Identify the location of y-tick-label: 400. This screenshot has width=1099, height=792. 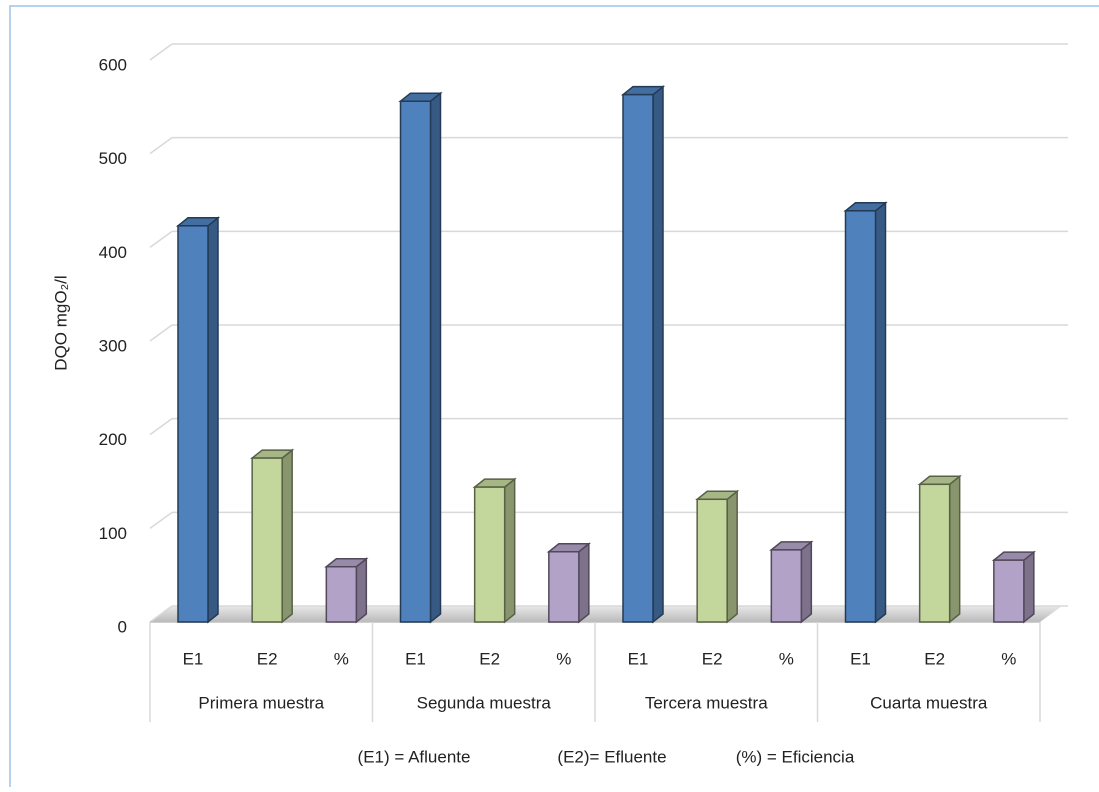
(113, 252).